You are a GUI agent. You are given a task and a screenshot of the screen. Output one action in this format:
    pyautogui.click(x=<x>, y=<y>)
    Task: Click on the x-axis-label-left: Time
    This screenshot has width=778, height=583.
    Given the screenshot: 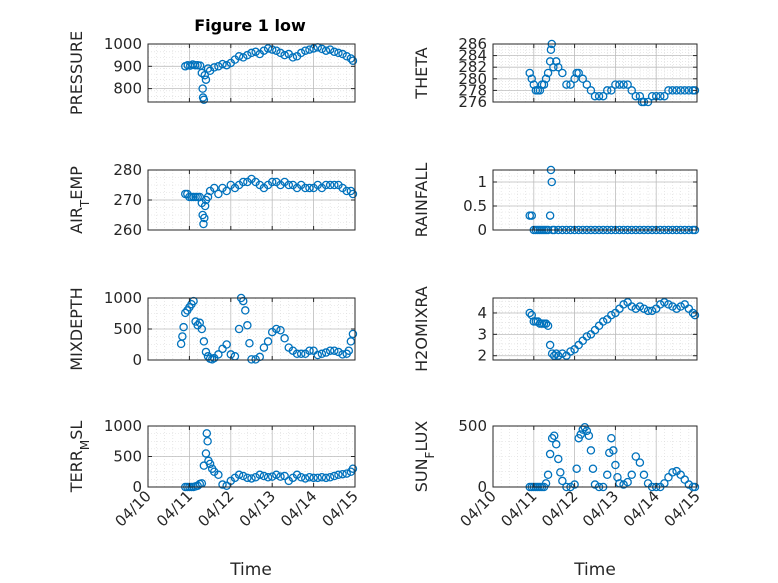 What is the action you would take?
    pyautogui.click(x=250, y=570)
    